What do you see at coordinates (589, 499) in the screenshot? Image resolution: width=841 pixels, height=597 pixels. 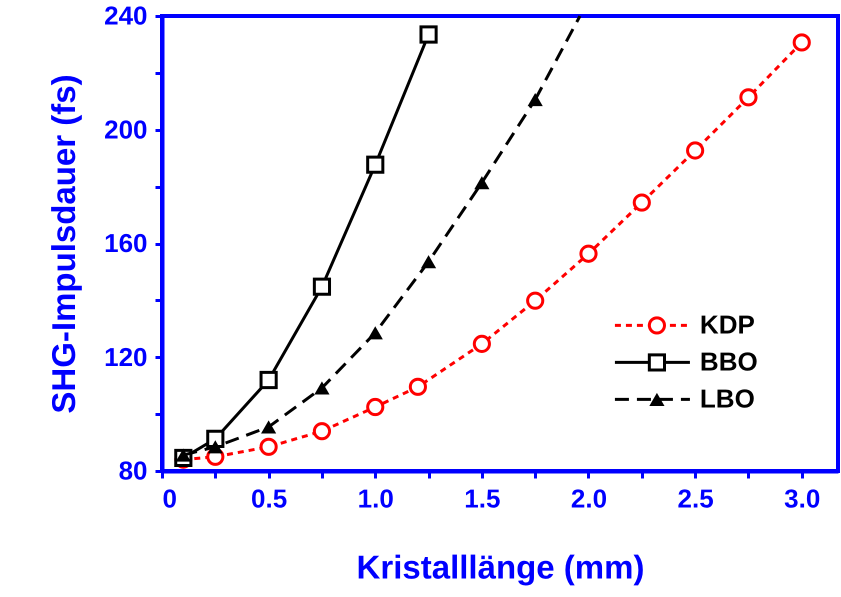 I see `x-tick-label: 2.0` at bounding box center [589, 499].